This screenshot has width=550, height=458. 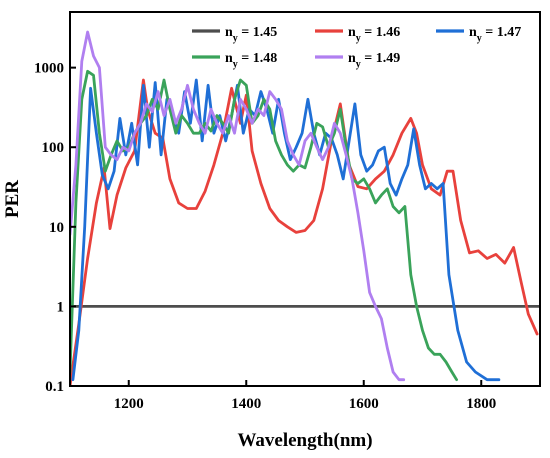 I want to click on x-tick-label: 1800, so click(x=481, y=404).